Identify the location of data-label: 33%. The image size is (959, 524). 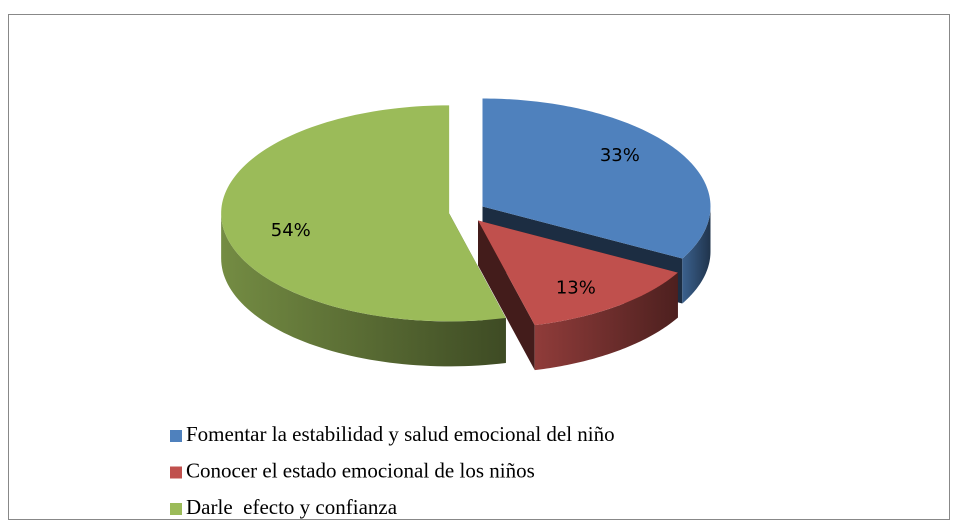
(620, 155).